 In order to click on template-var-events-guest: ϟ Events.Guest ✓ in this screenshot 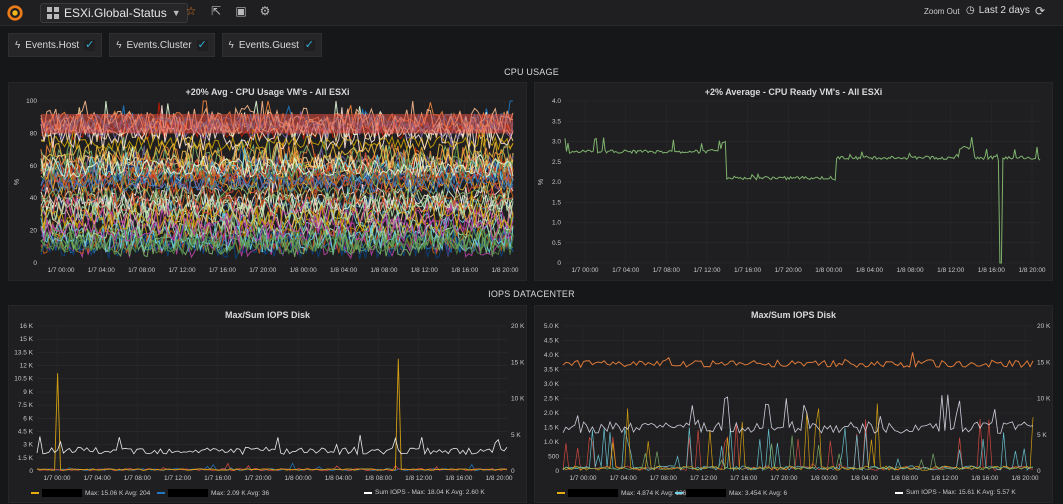, I will do `click(271, 45)`.